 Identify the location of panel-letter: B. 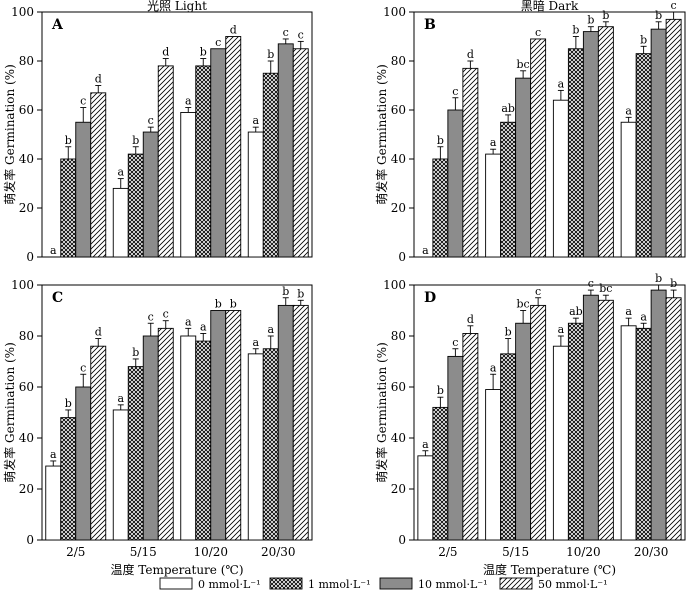
(430, 25).